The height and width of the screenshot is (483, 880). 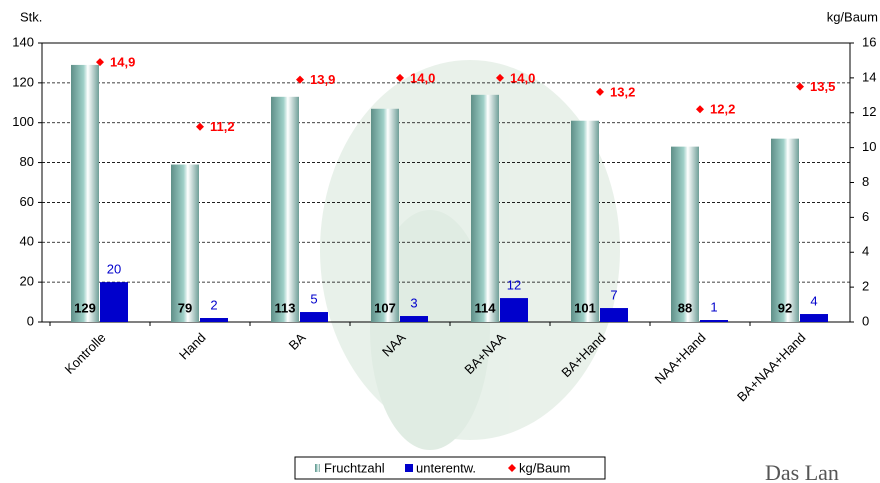 I want to click on data-label: 1, so click(x=713, y=306).